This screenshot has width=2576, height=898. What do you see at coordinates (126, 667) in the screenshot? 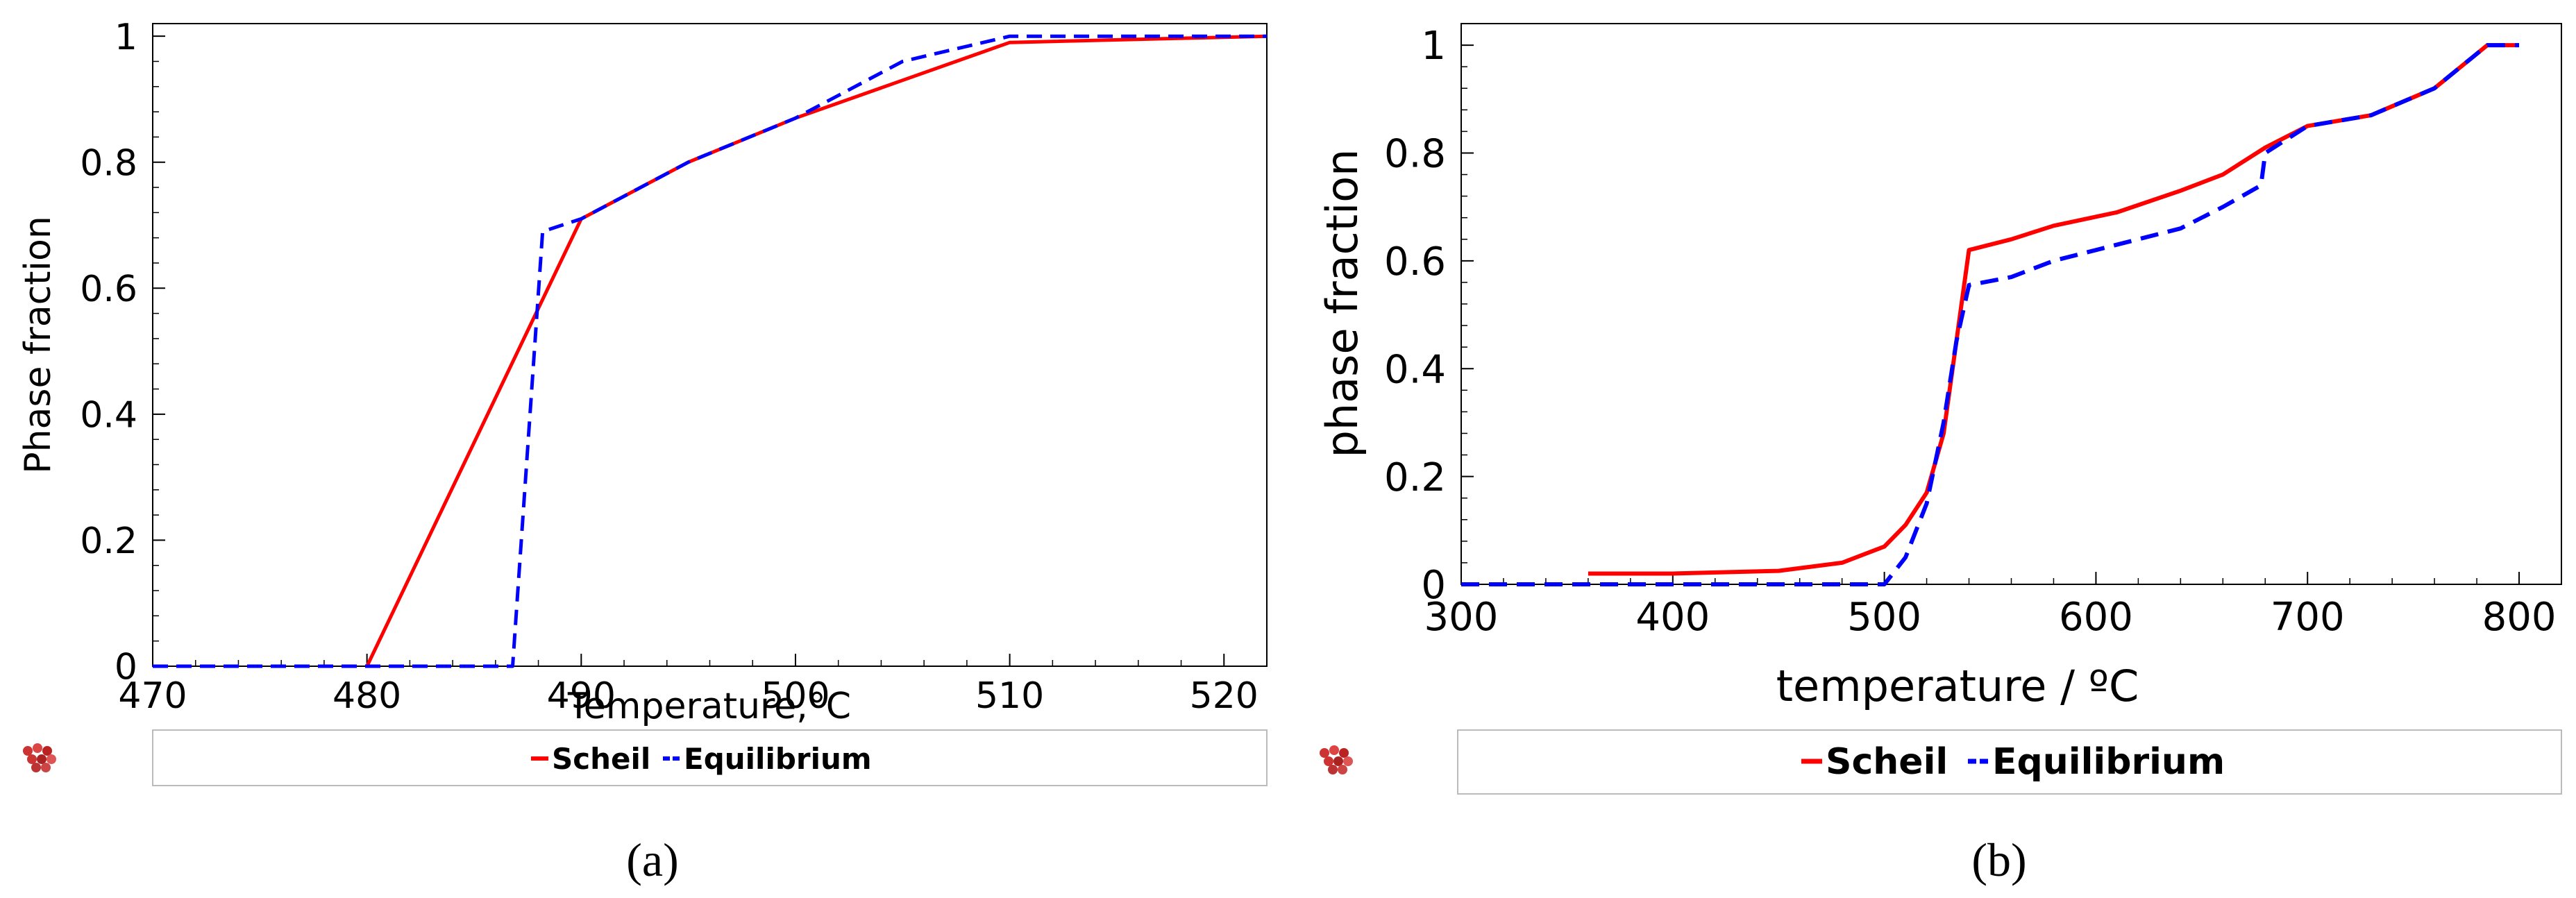
I see `chart-a-ytick-label: 0` at bounding box center [126, 667].